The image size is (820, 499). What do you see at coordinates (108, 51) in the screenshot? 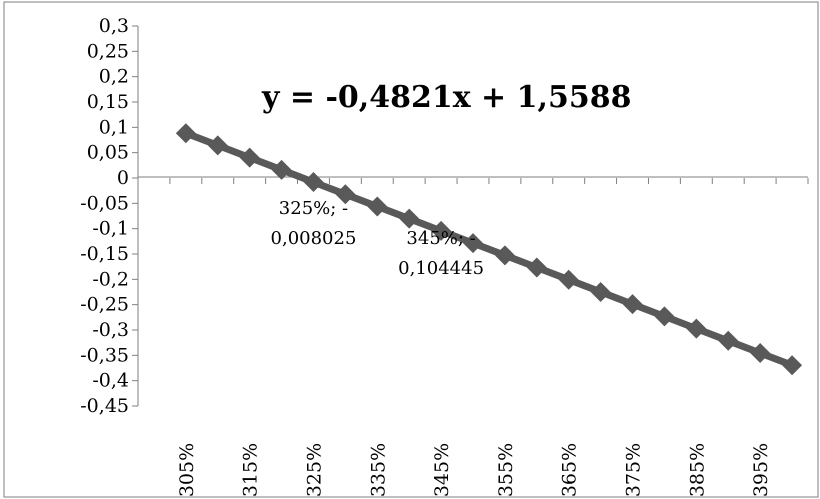
I see `y-tick-label: 0,25` at bounding box center [108, 51].